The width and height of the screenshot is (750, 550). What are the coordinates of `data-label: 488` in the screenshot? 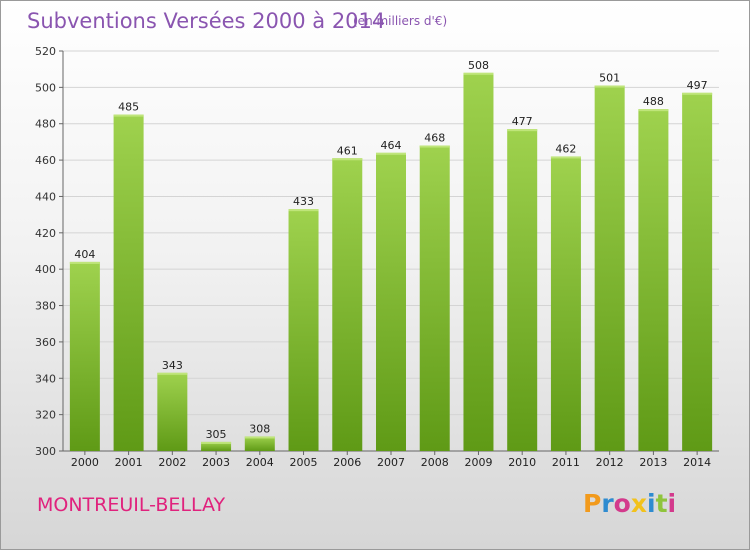 It's located at (653, 101).